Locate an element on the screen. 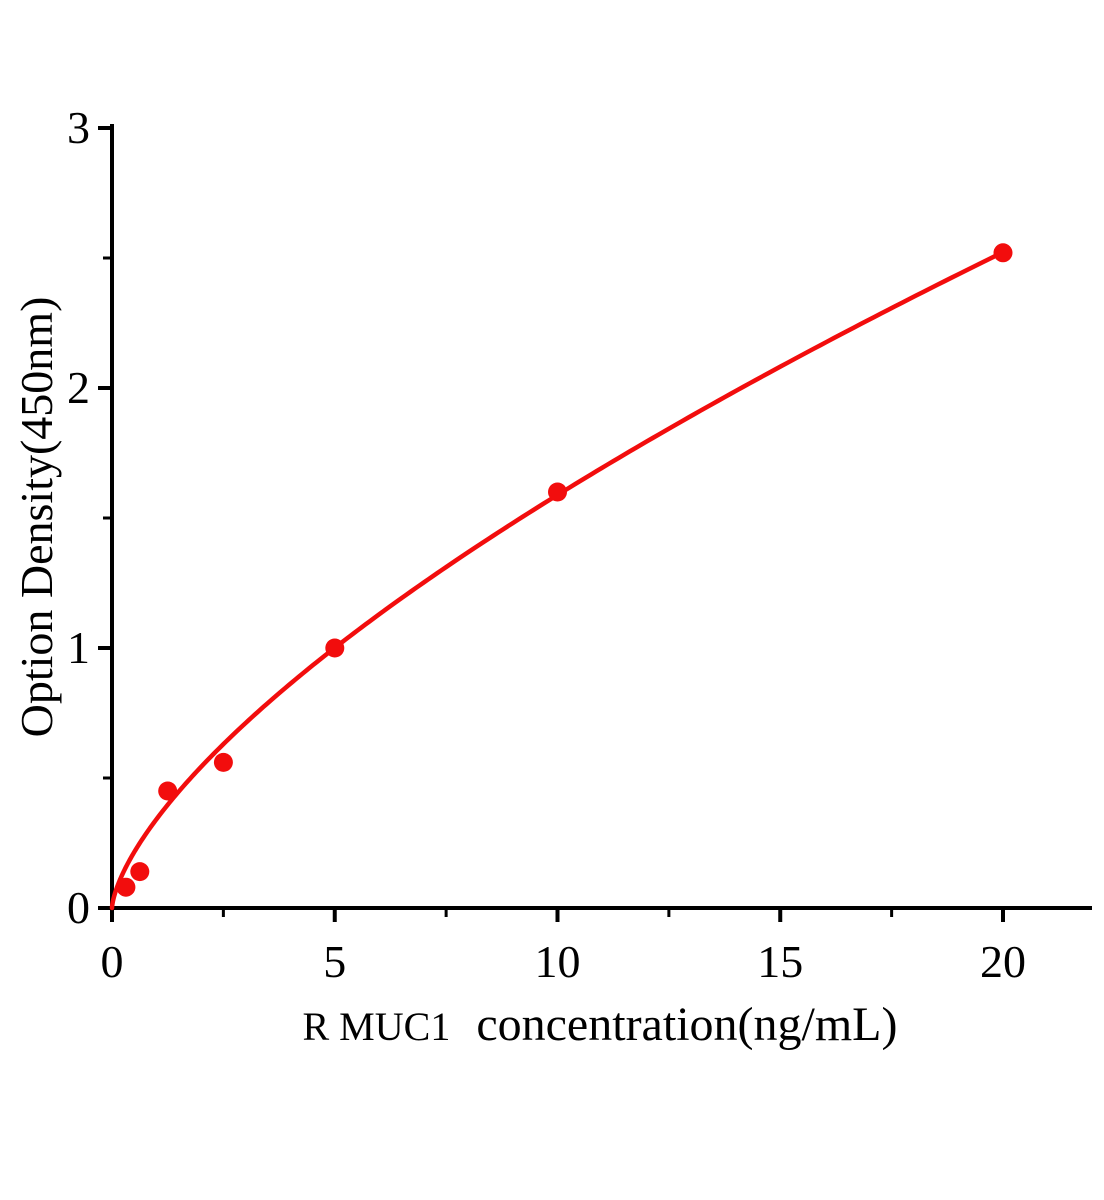  y-axis-tick-labels: 0 1 2 3 is located at coordinates (78, 517).